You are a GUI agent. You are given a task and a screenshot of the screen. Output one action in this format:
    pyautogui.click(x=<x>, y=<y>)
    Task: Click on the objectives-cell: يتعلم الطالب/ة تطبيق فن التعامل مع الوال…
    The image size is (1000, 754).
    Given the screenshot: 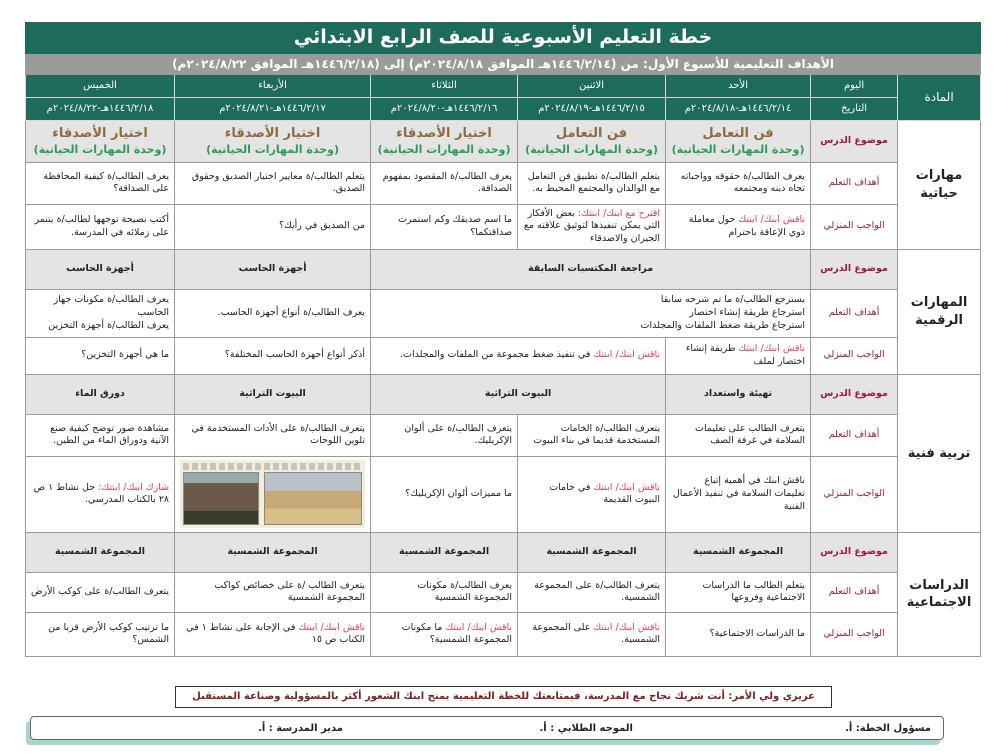 What is the action you would take?
    pyautogui.click(x=592, y=183)
    